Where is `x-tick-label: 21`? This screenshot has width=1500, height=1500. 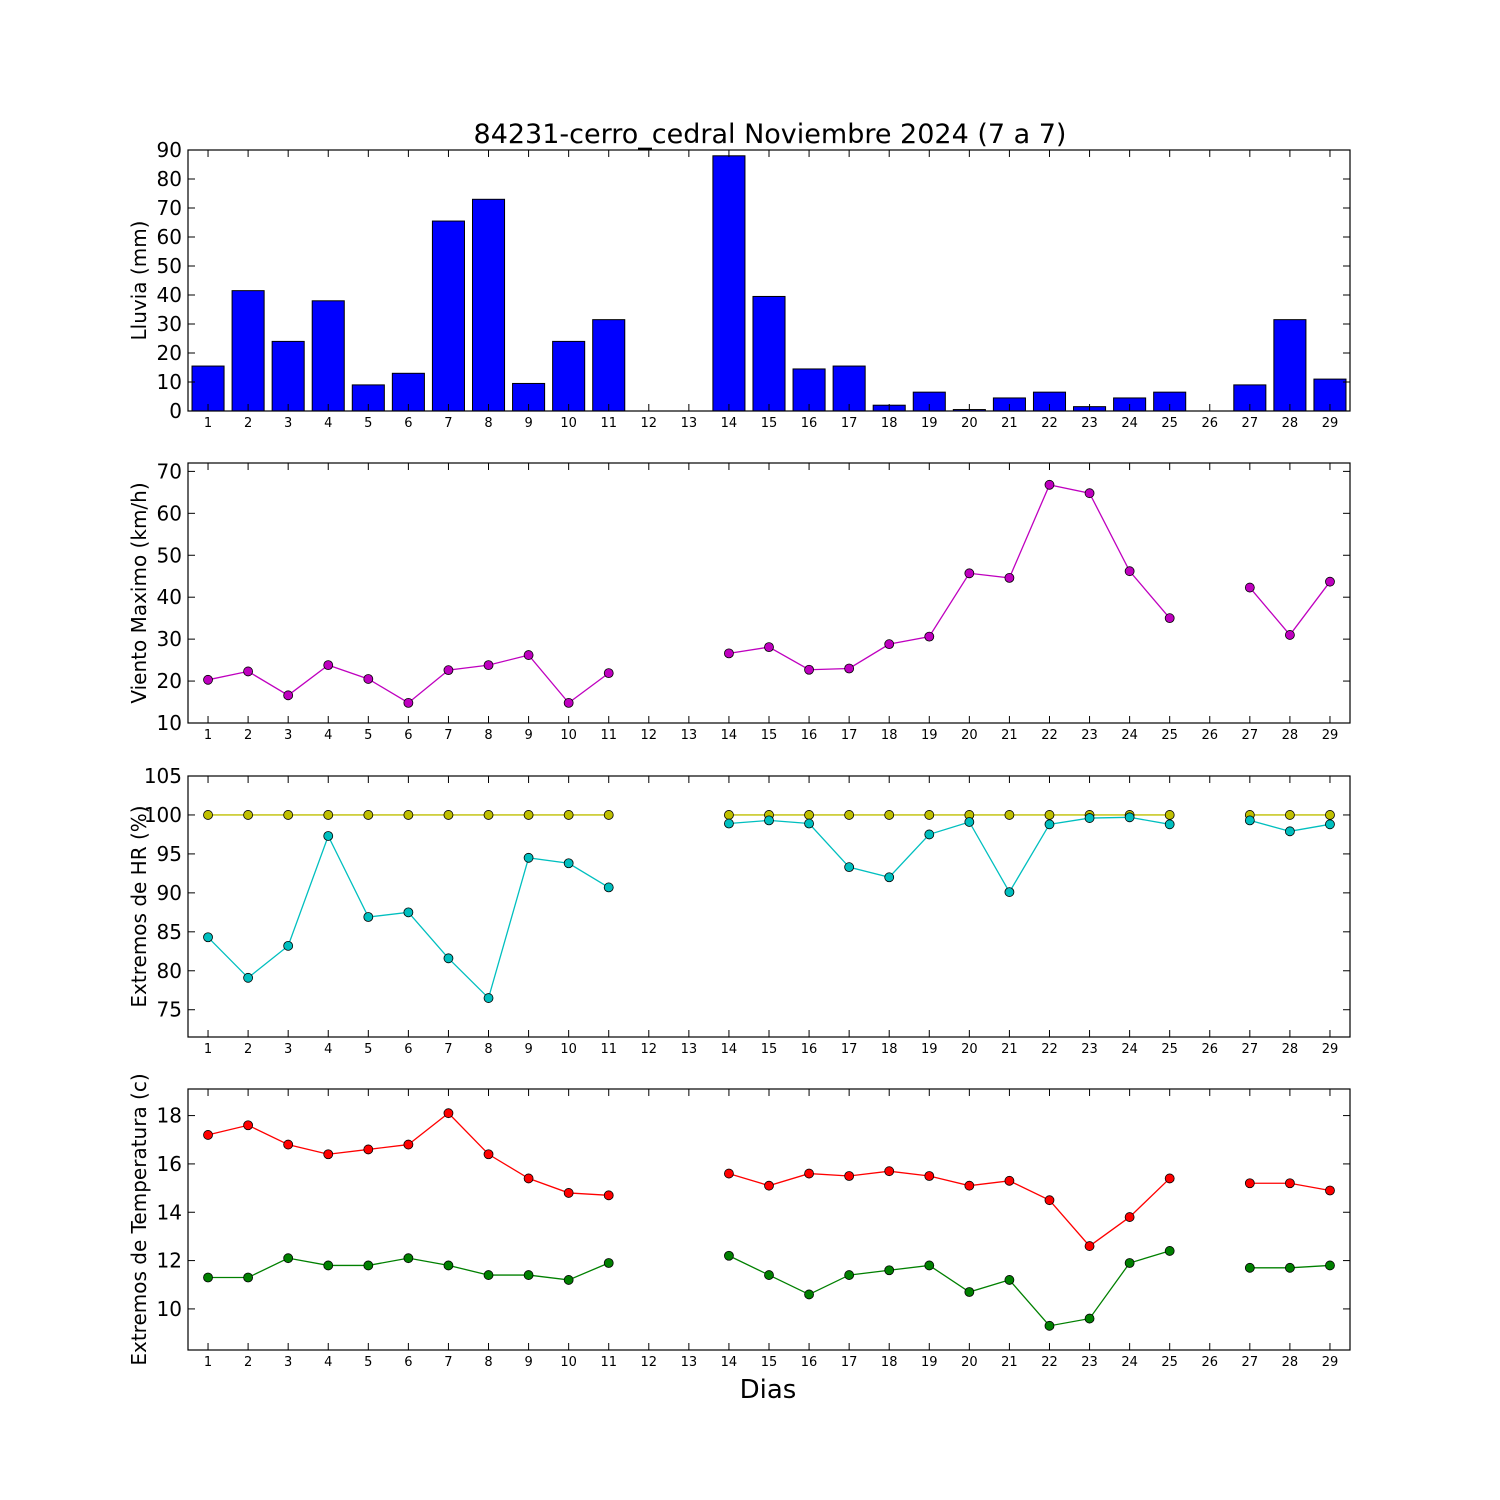 x-tick-label: 21 is located at coordinates (1009, 735).